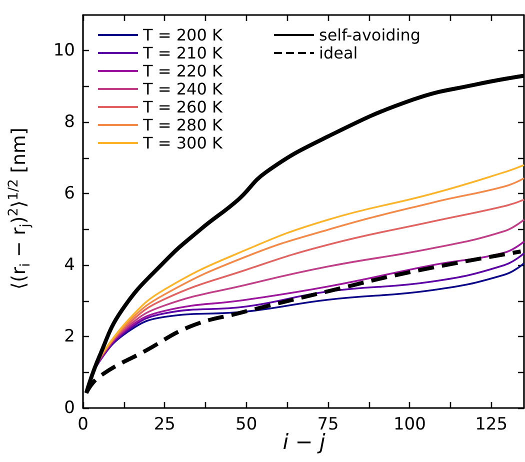 The height and width of the screenshot is (462, 525). Describe the element at coordinates (182, 53) in the screenshot. I see `legend-label: T = 210 K` at that location.